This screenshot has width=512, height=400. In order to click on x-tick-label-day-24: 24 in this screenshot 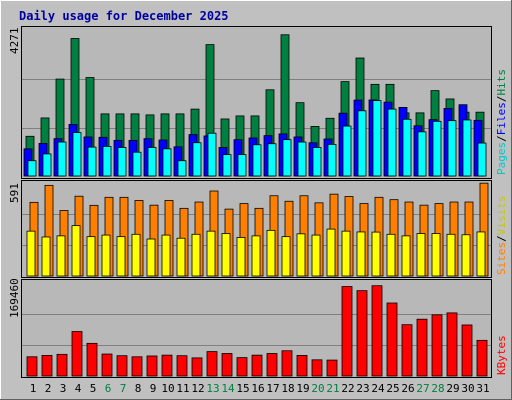, I will do `click(378, 388)`.